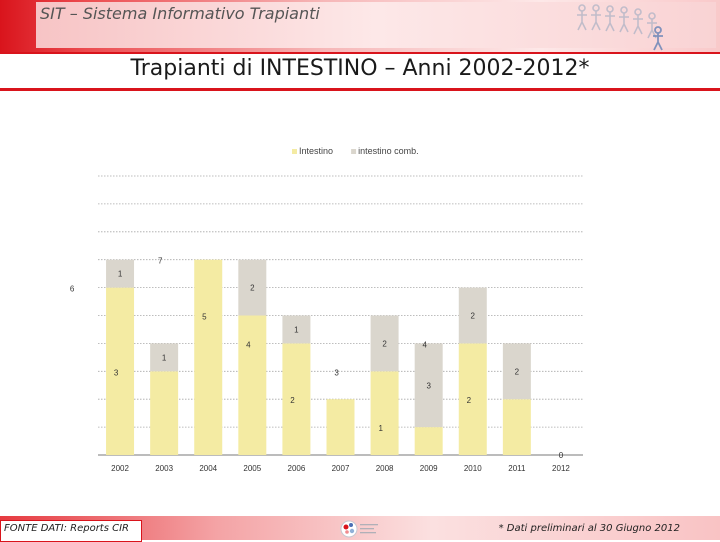 The image size is (720, 542). Describe the element at coordinates (360, 53) in the screenshot. I see `header-rule` at that location.